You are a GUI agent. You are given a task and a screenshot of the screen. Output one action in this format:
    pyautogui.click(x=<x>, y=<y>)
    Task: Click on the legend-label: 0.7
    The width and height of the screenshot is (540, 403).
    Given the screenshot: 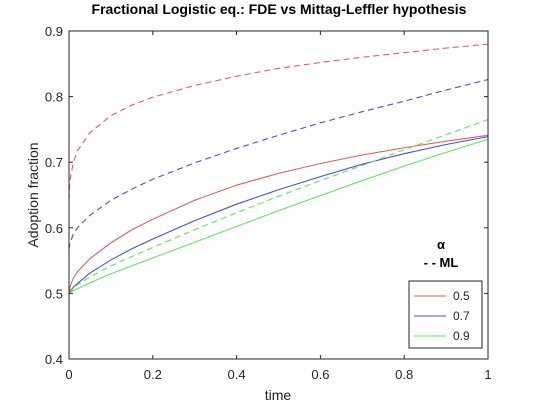 What is the action you would take?
    pyautogui.click(x=461, y=316)
    